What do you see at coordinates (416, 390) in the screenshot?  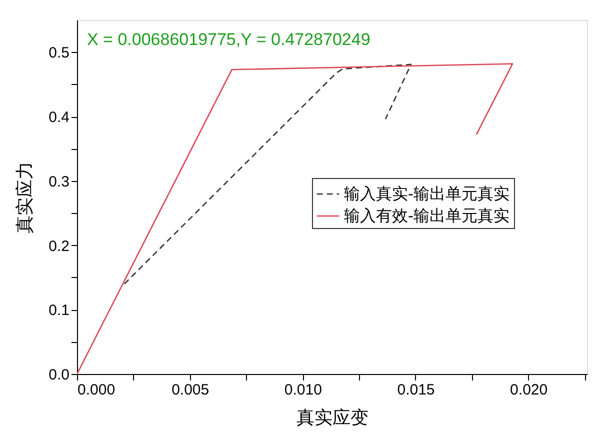 I see `x-tick-label: 0.015` at bounding box center [416, 390].